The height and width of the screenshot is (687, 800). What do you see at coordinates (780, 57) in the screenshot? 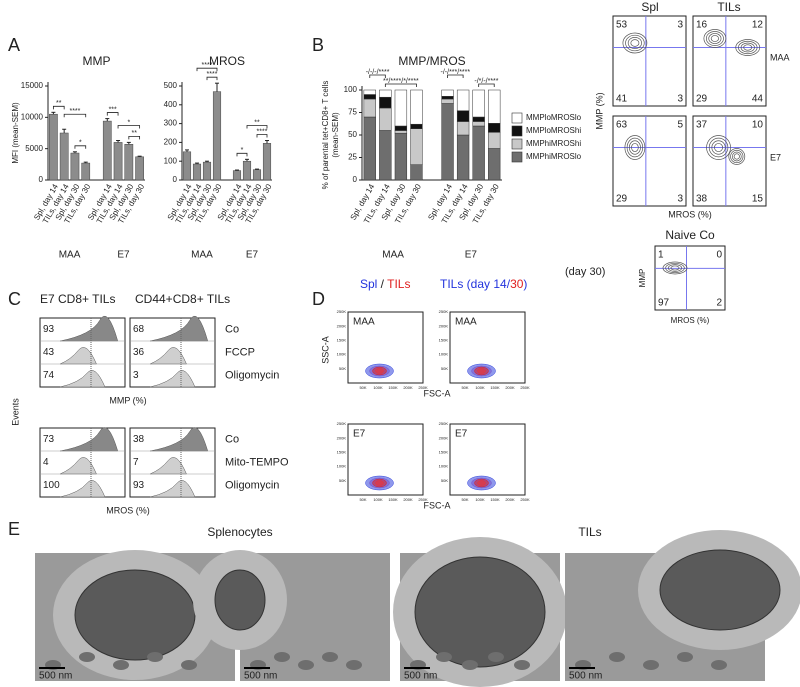
I see `row-label: MAA` at bounding box center [780, 57].